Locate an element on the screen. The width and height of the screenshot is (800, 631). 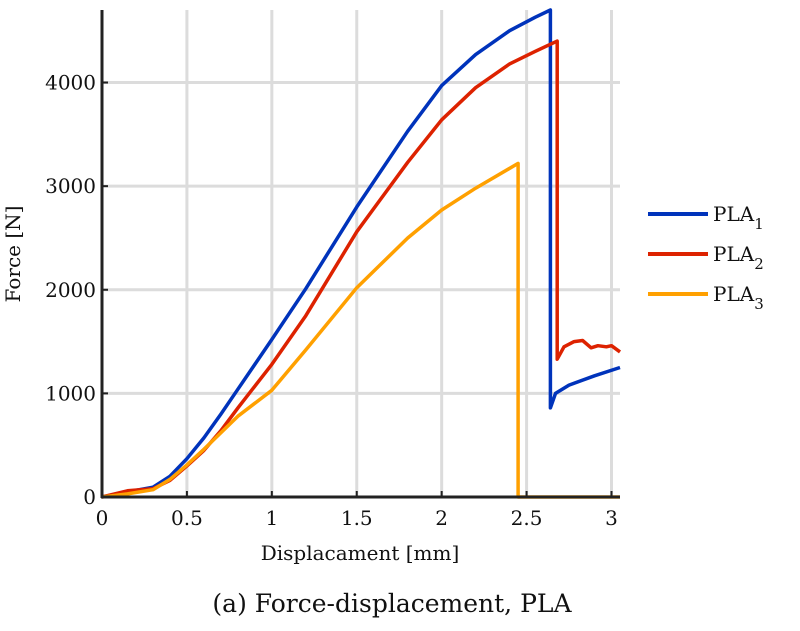
y-tick-label: 2000 is located at coordinates (70, 290).